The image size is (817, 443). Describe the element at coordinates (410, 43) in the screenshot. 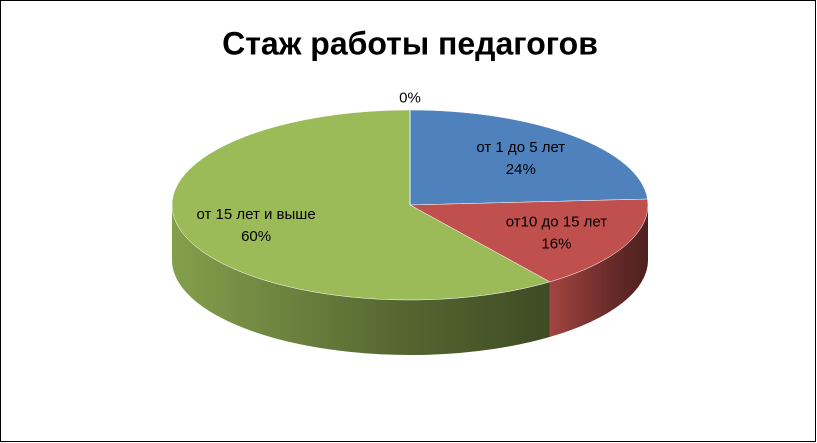

I see `chart-title: Стаж работы педагогов` at that location.